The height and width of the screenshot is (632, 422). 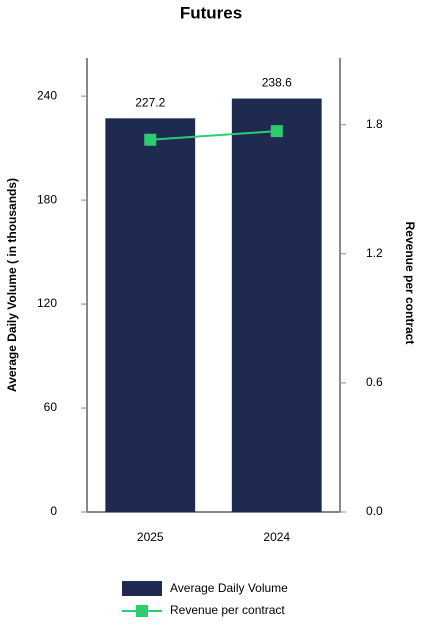 What do you see at coordinates (150, 102) in the screenshot?
I see `value-label: 227.2` at bounding box center [150, 102].